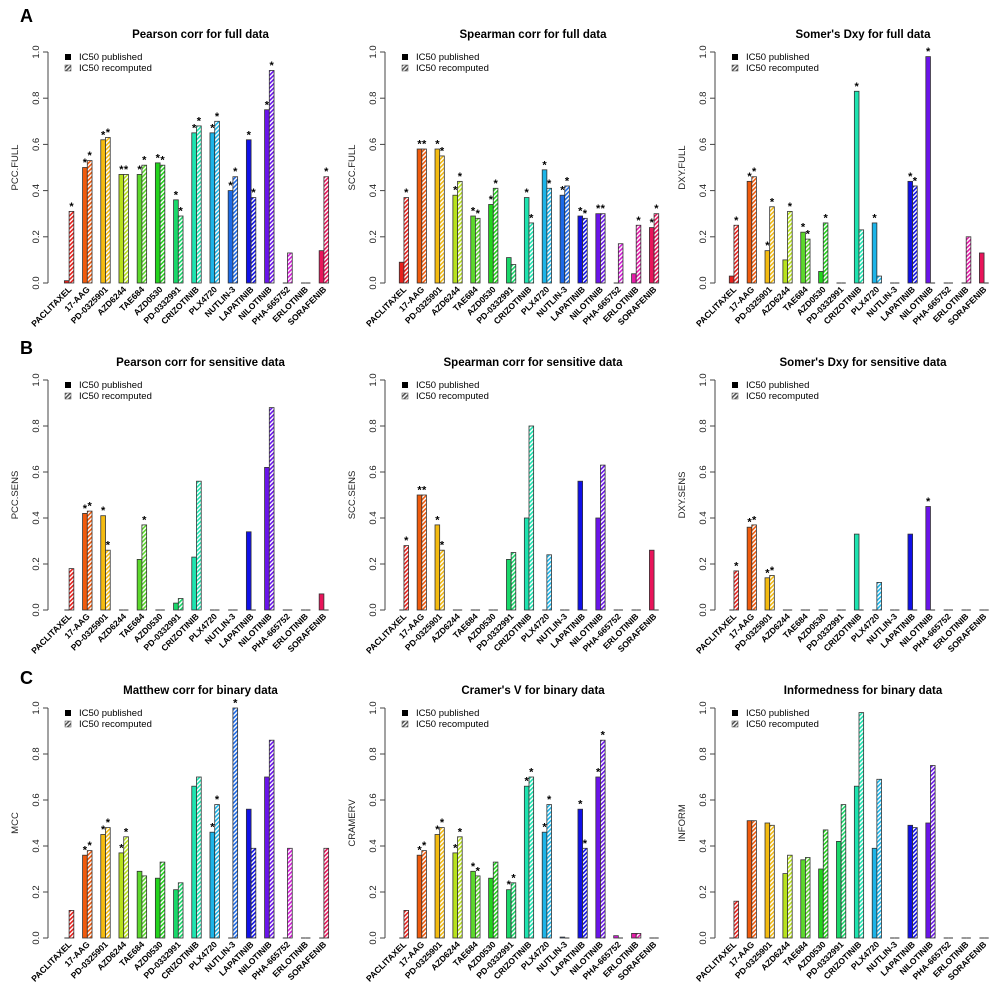 This screenshot has width=1000, height=1004. What do you see at coordinates (419, 896) in the screenshot?
I see `bar-published-17-aag` at bounding box center [419, 896].